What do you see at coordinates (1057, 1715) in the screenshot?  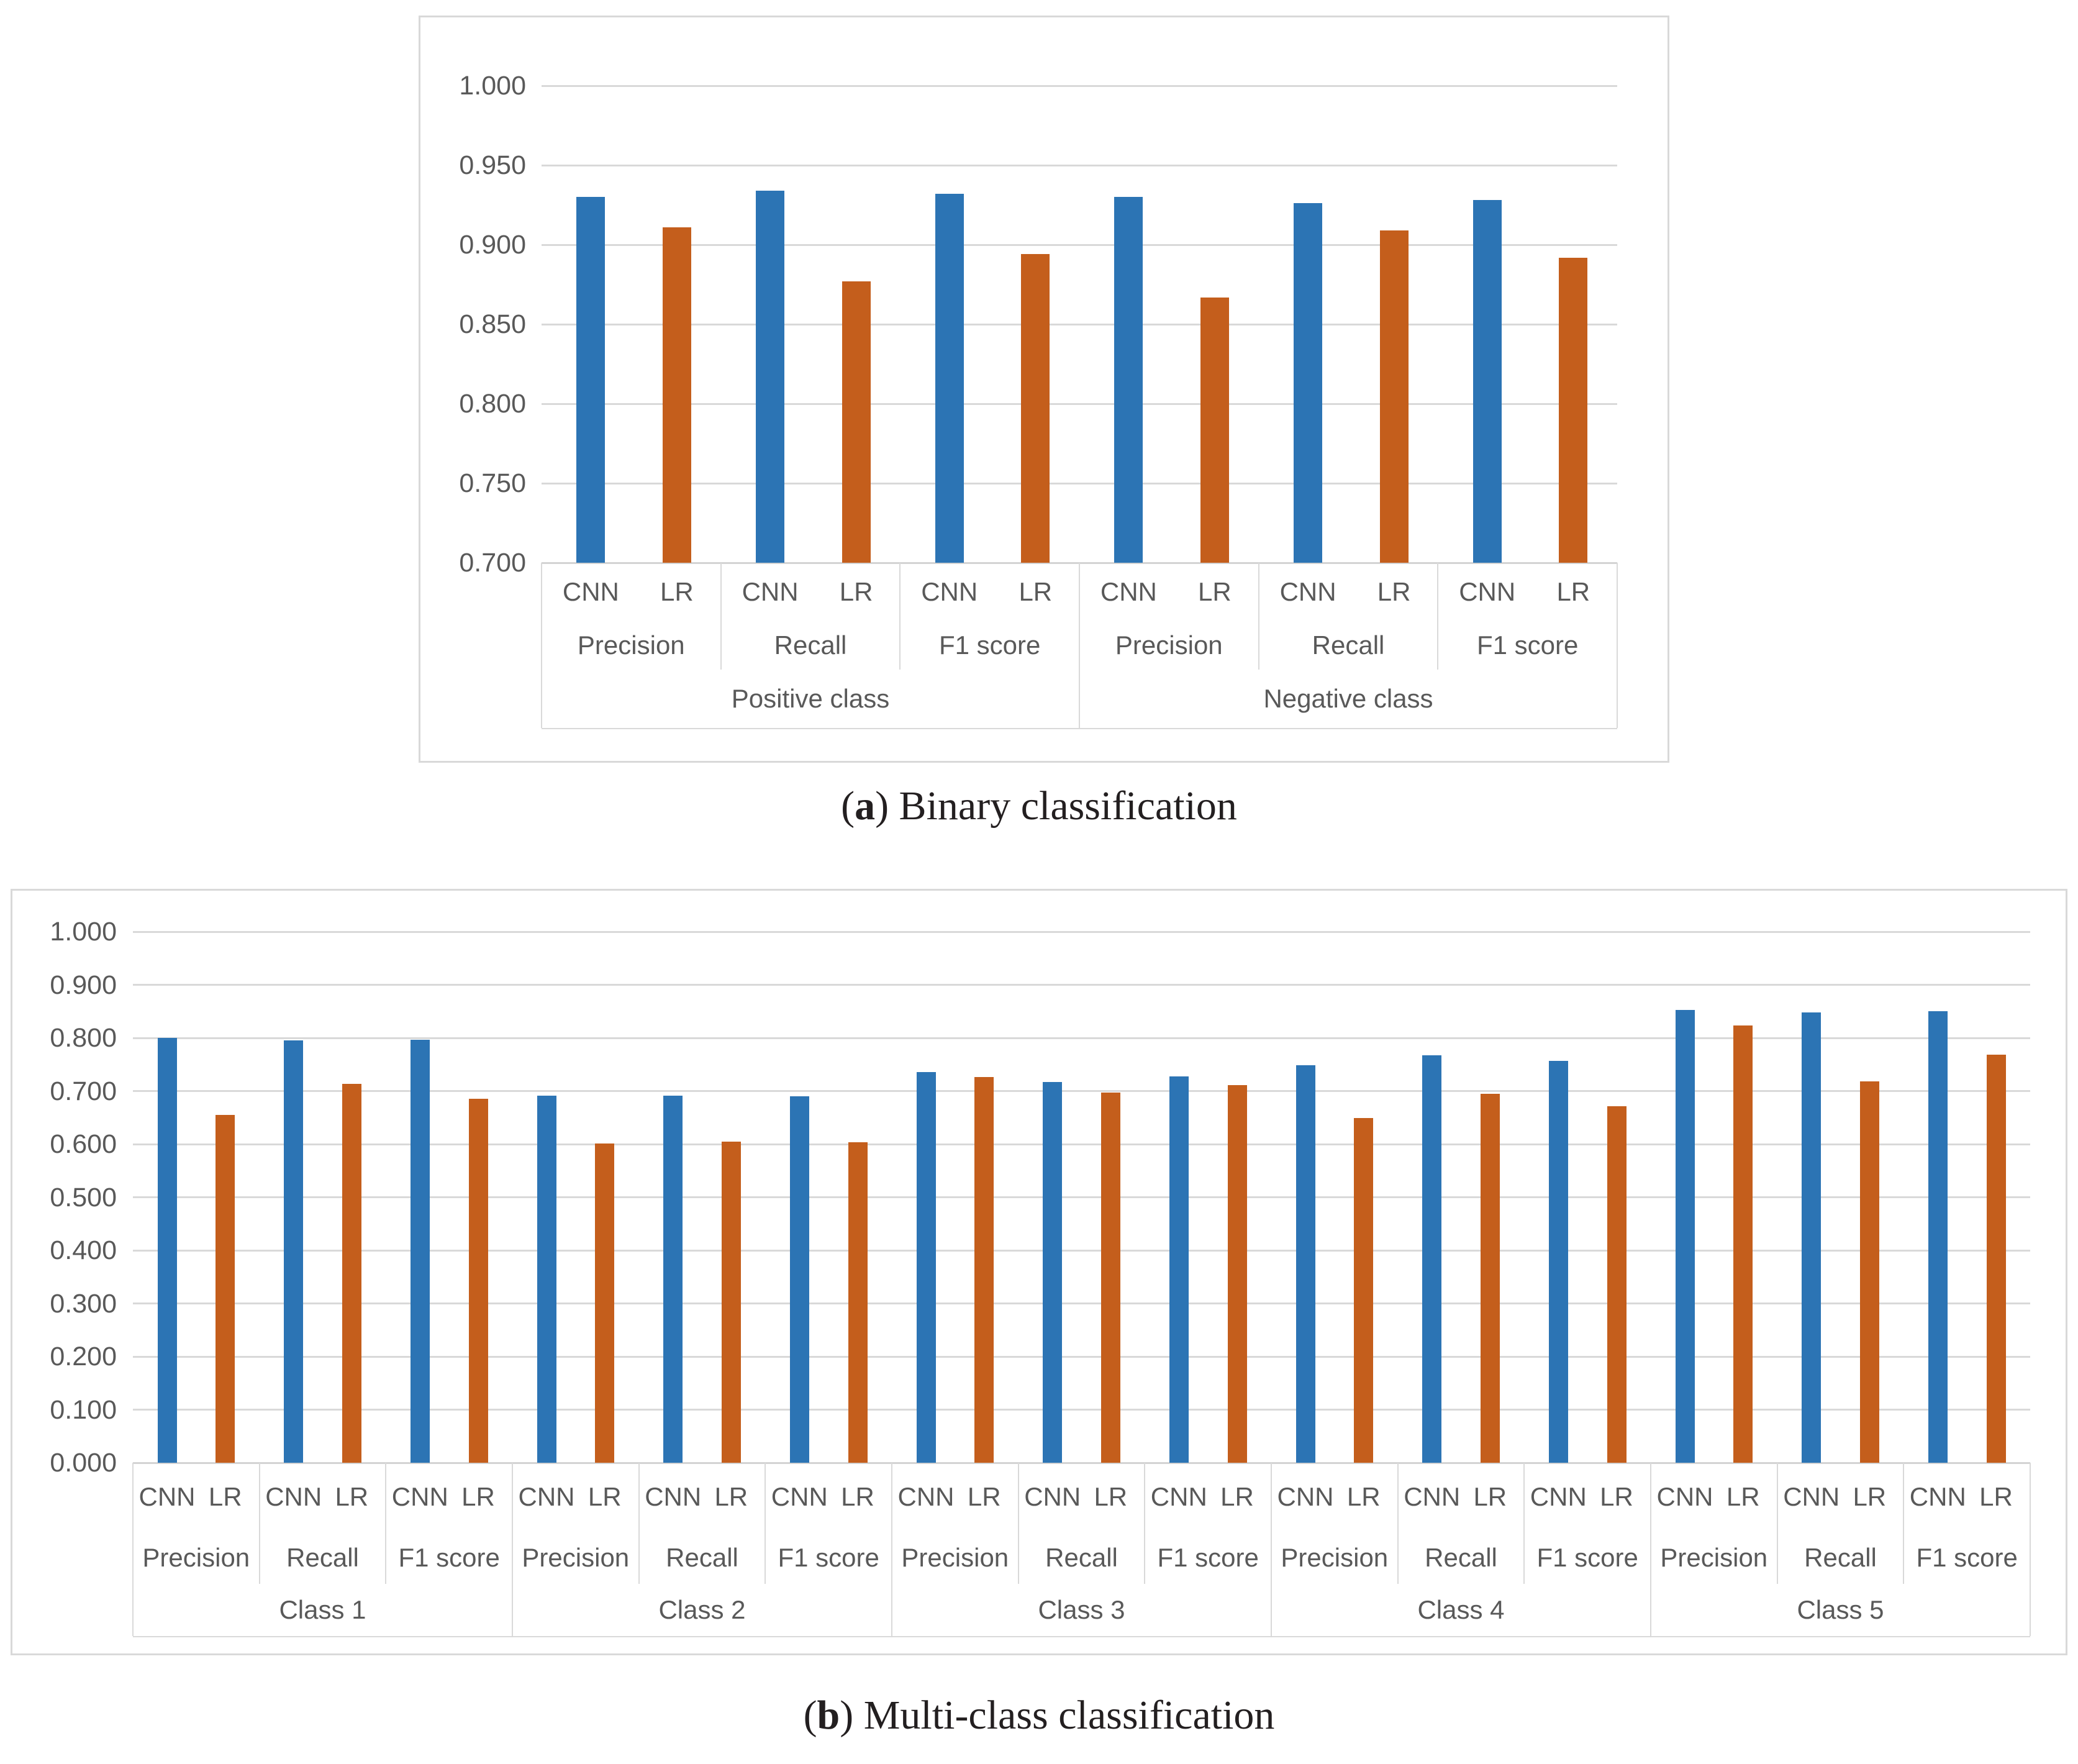 I see `caption-text: ) Multi-class classification` at bounding box center [1057, 1715].